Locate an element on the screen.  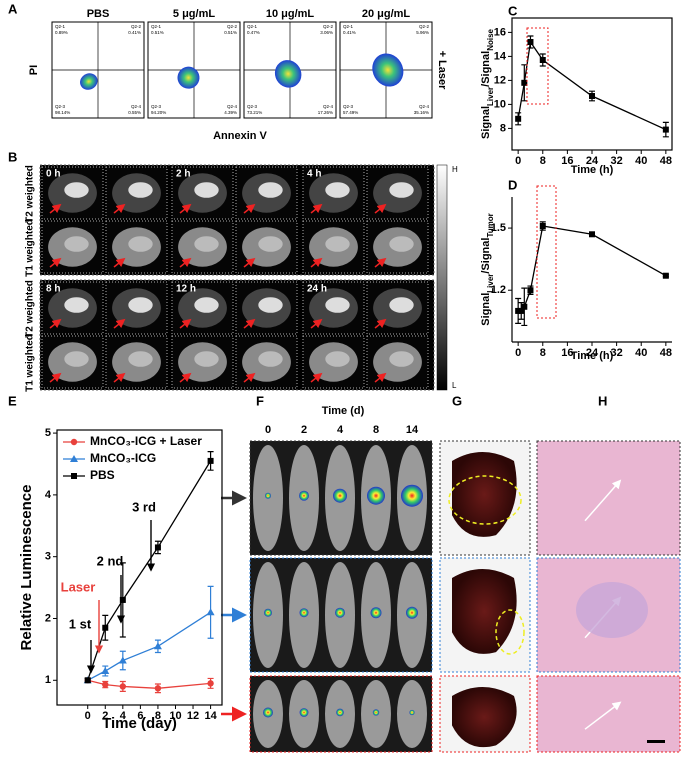
mri-time: 12 h is located at coordinates (186, 289).